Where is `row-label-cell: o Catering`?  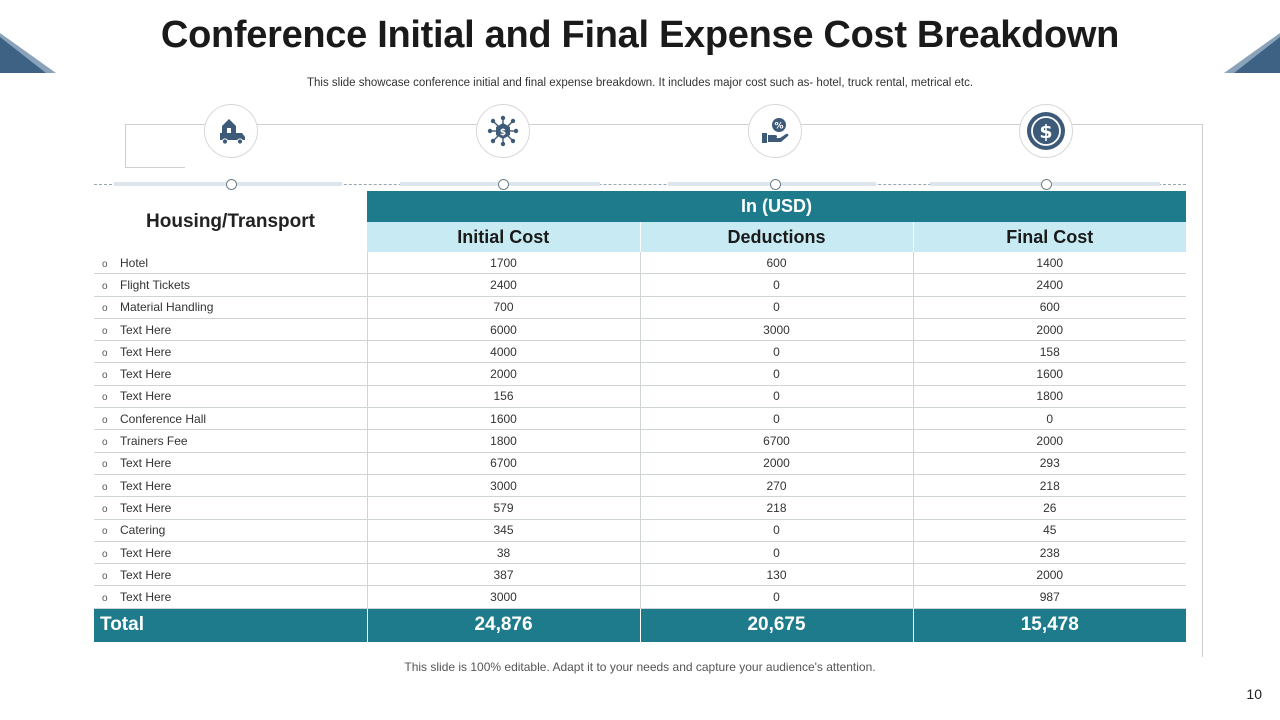 row-label-cell: o Catering is located at coordinates (230, 530).